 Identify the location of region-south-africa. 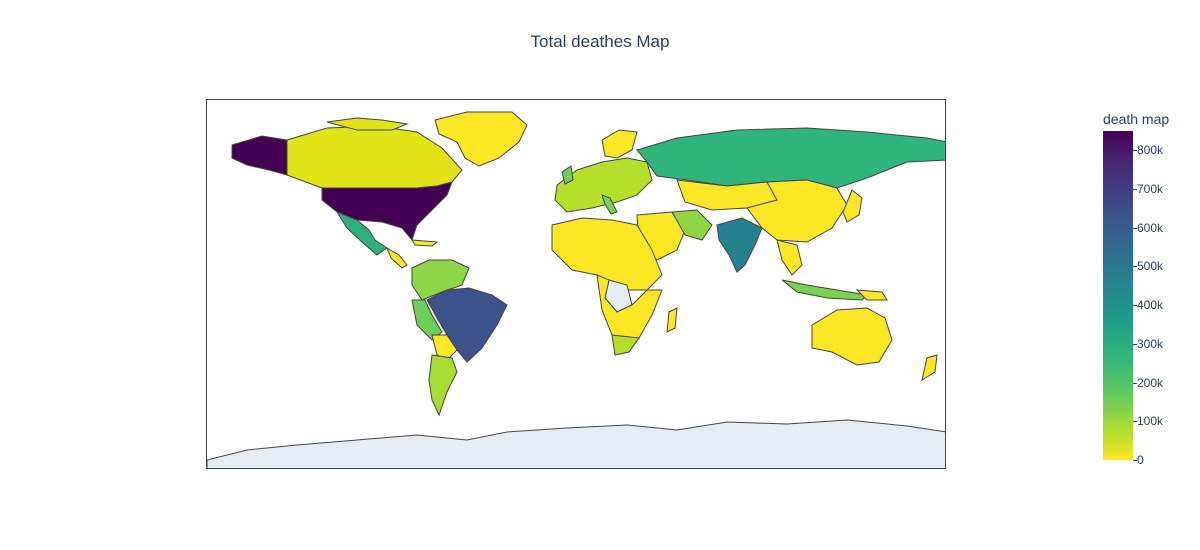
(625, 345).